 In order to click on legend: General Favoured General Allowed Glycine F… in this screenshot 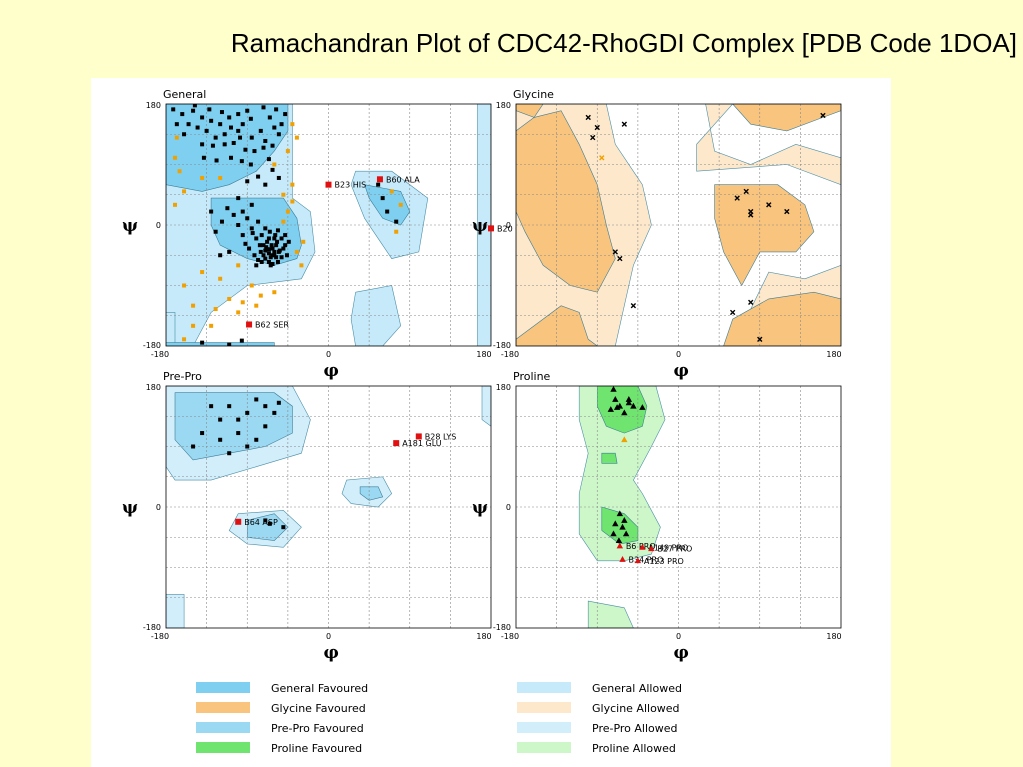, I will do `click(439, 718)`.